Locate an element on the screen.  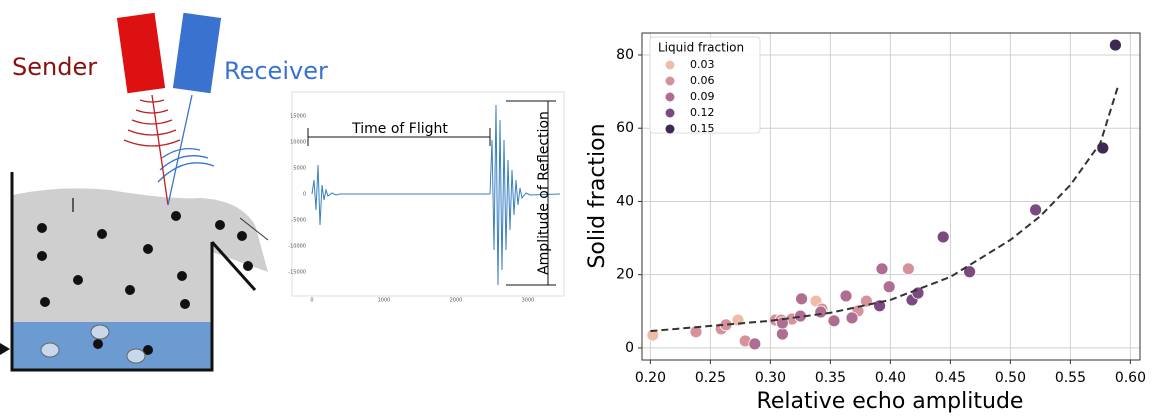
legend-title: Liquid fraction is located at coordinates (701, 48).